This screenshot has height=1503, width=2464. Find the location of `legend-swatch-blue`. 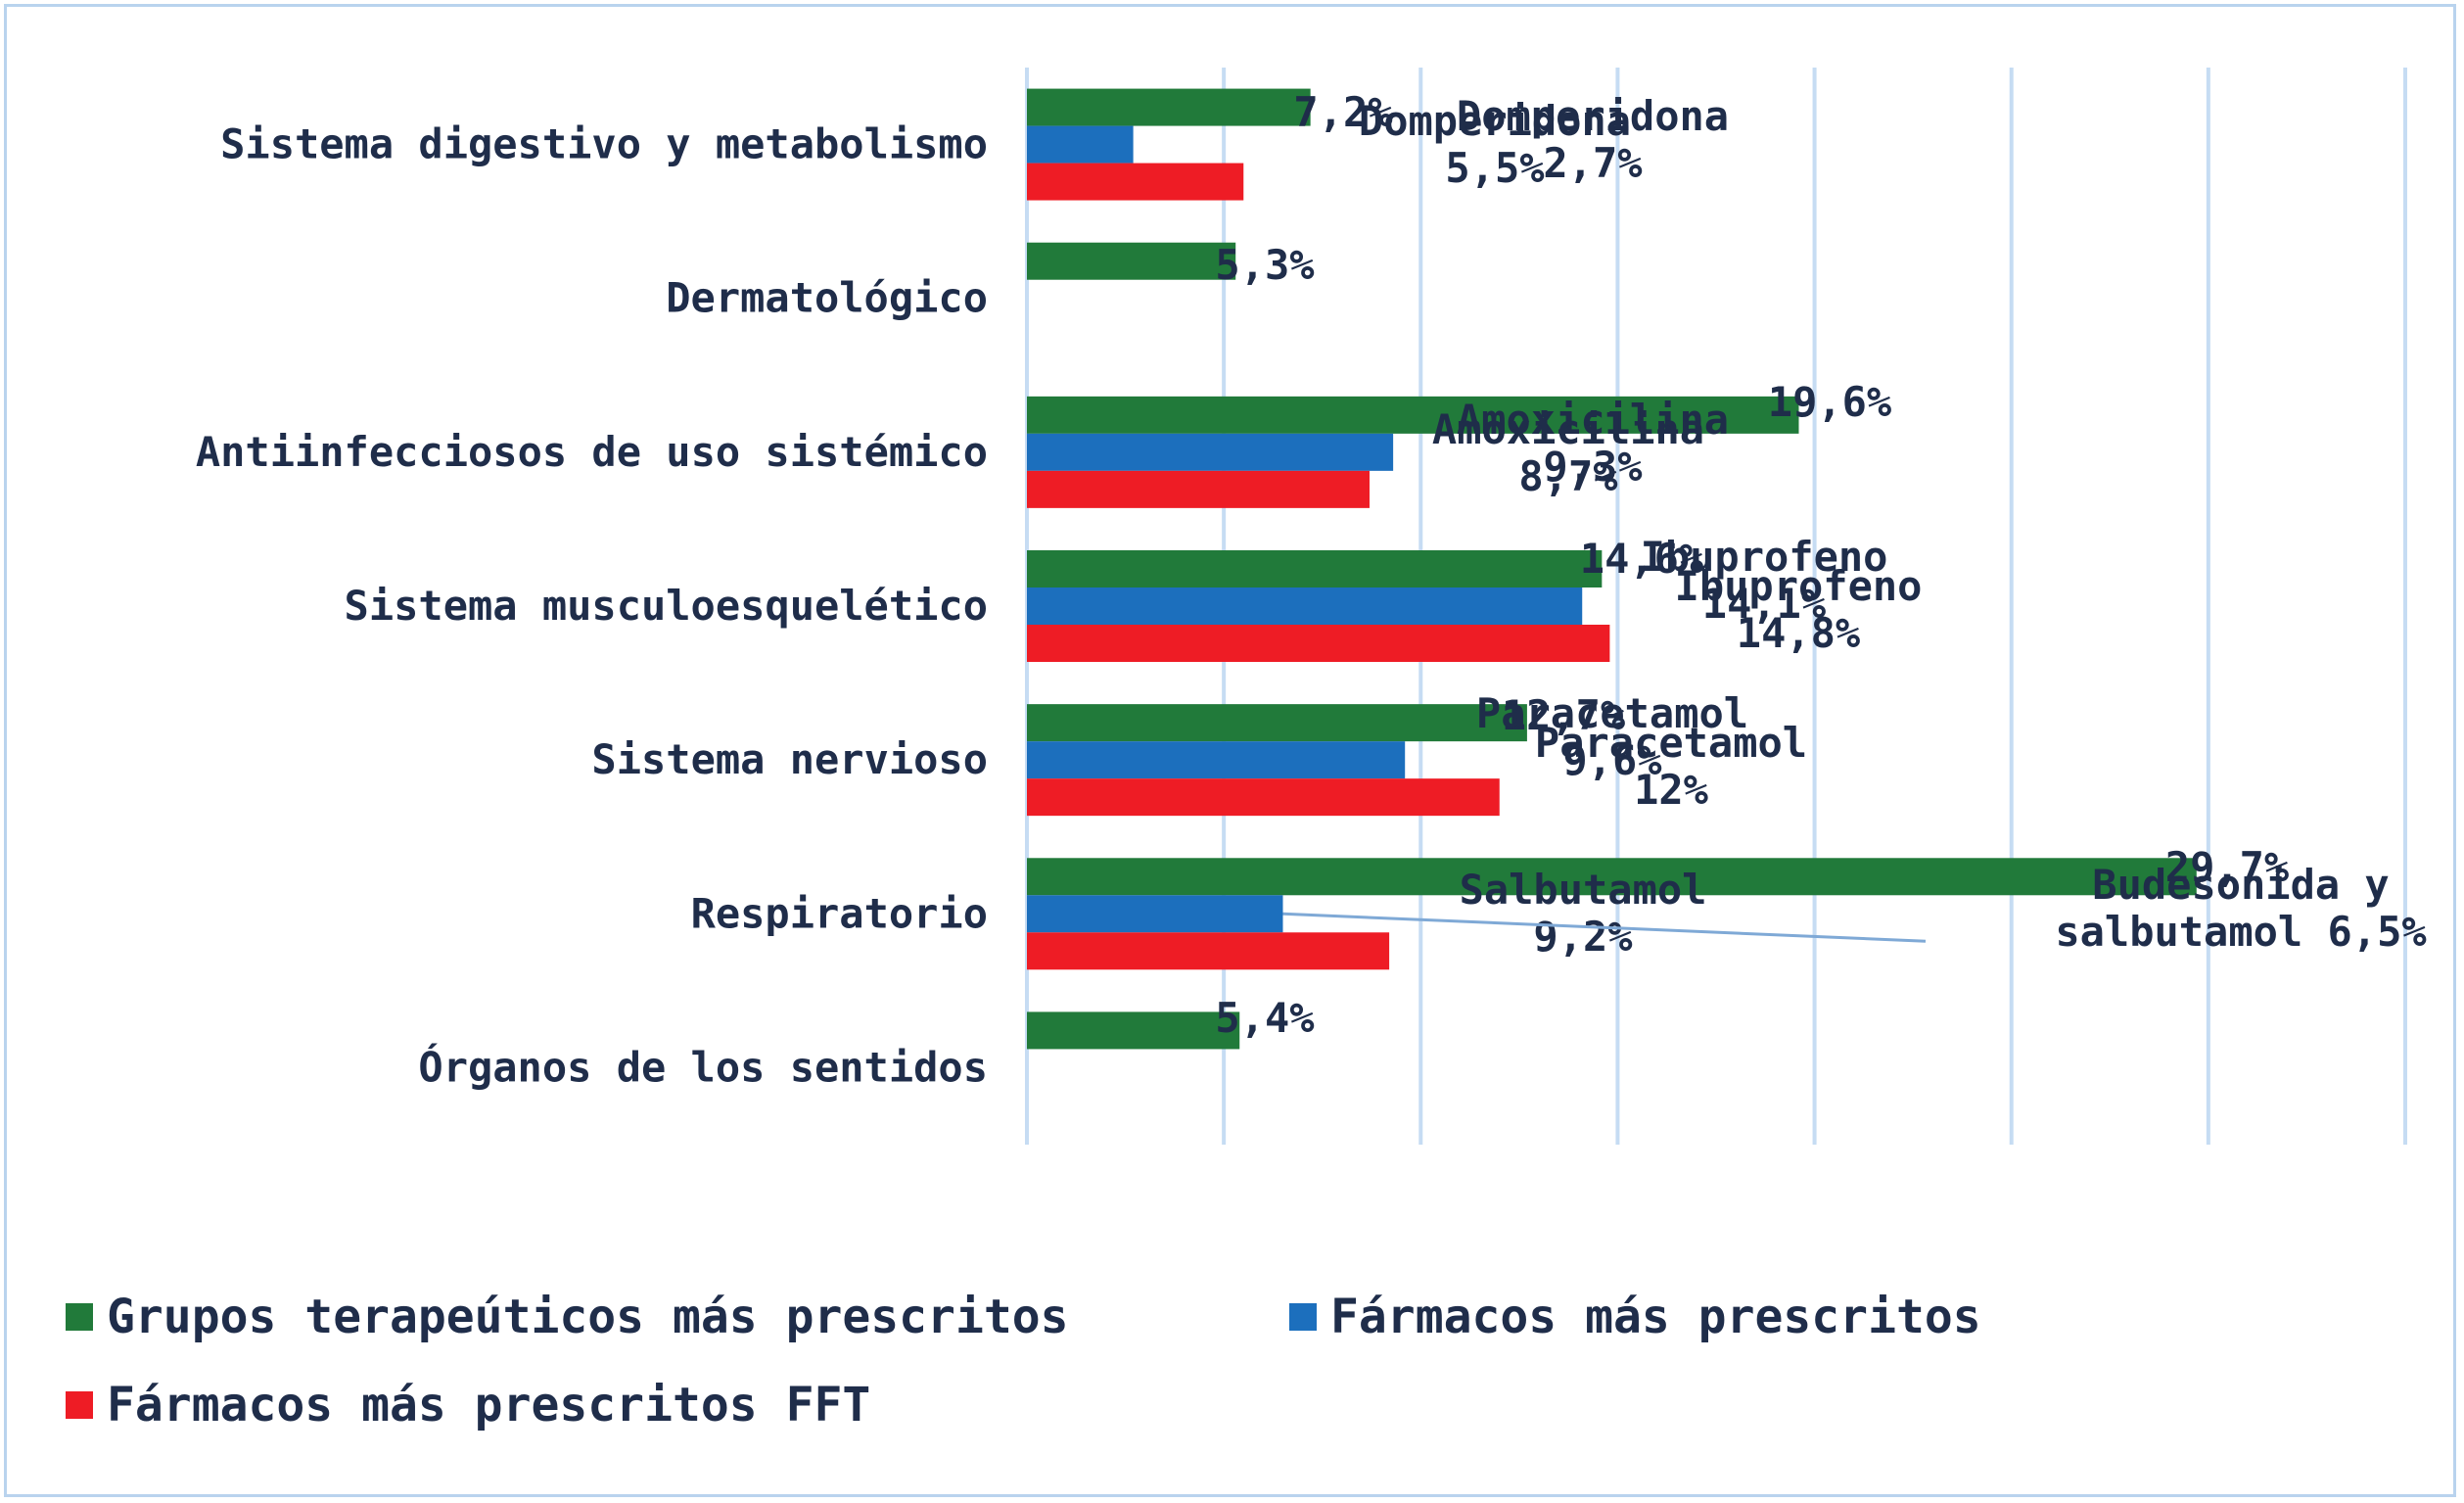

legend-swatch-blue is located at coordinates (1303, 1317).